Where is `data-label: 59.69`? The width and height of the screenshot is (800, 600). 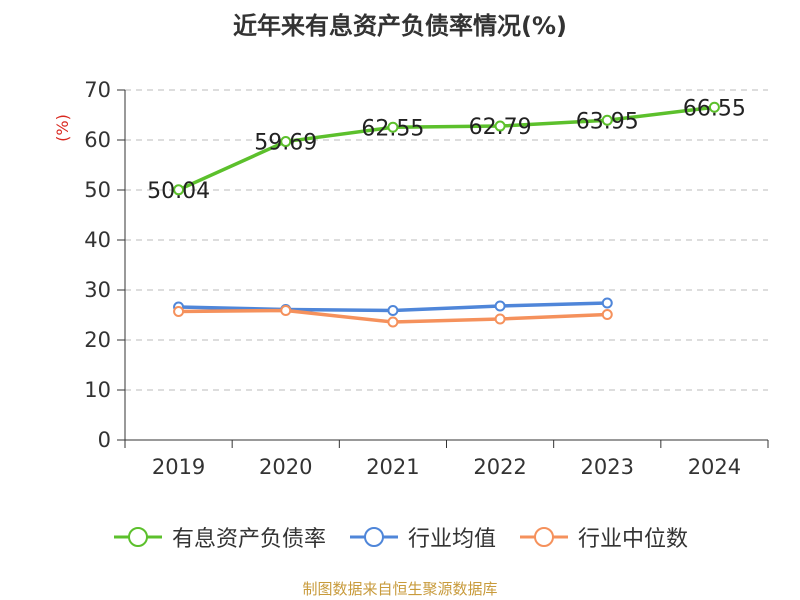
data-label: 59.69 is located at coordinates (285, 143).